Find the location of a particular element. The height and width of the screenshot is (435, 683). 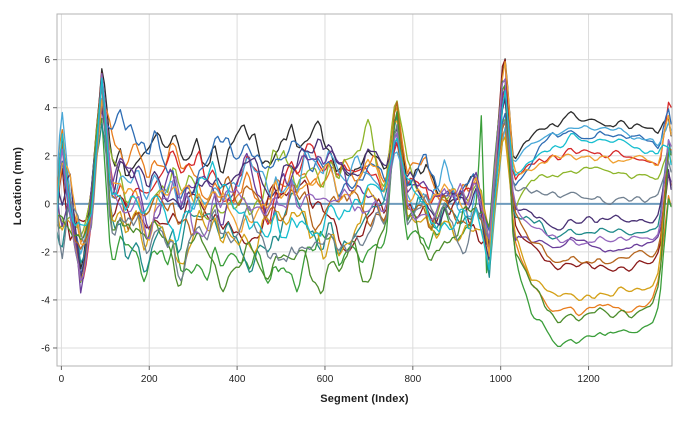

y-tick-label: -6 is located at coordinates (45, 348).